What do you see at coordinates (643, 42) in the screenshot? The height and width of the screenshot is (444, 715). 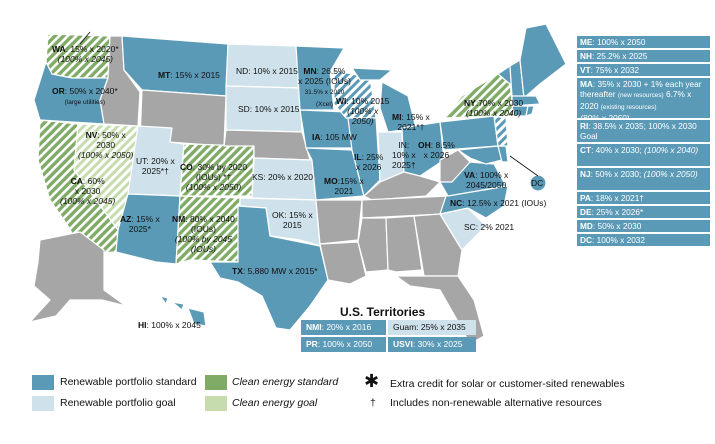 I see `sidebar-me: ME: 100% x 2050` at bounding box center [643, 42].